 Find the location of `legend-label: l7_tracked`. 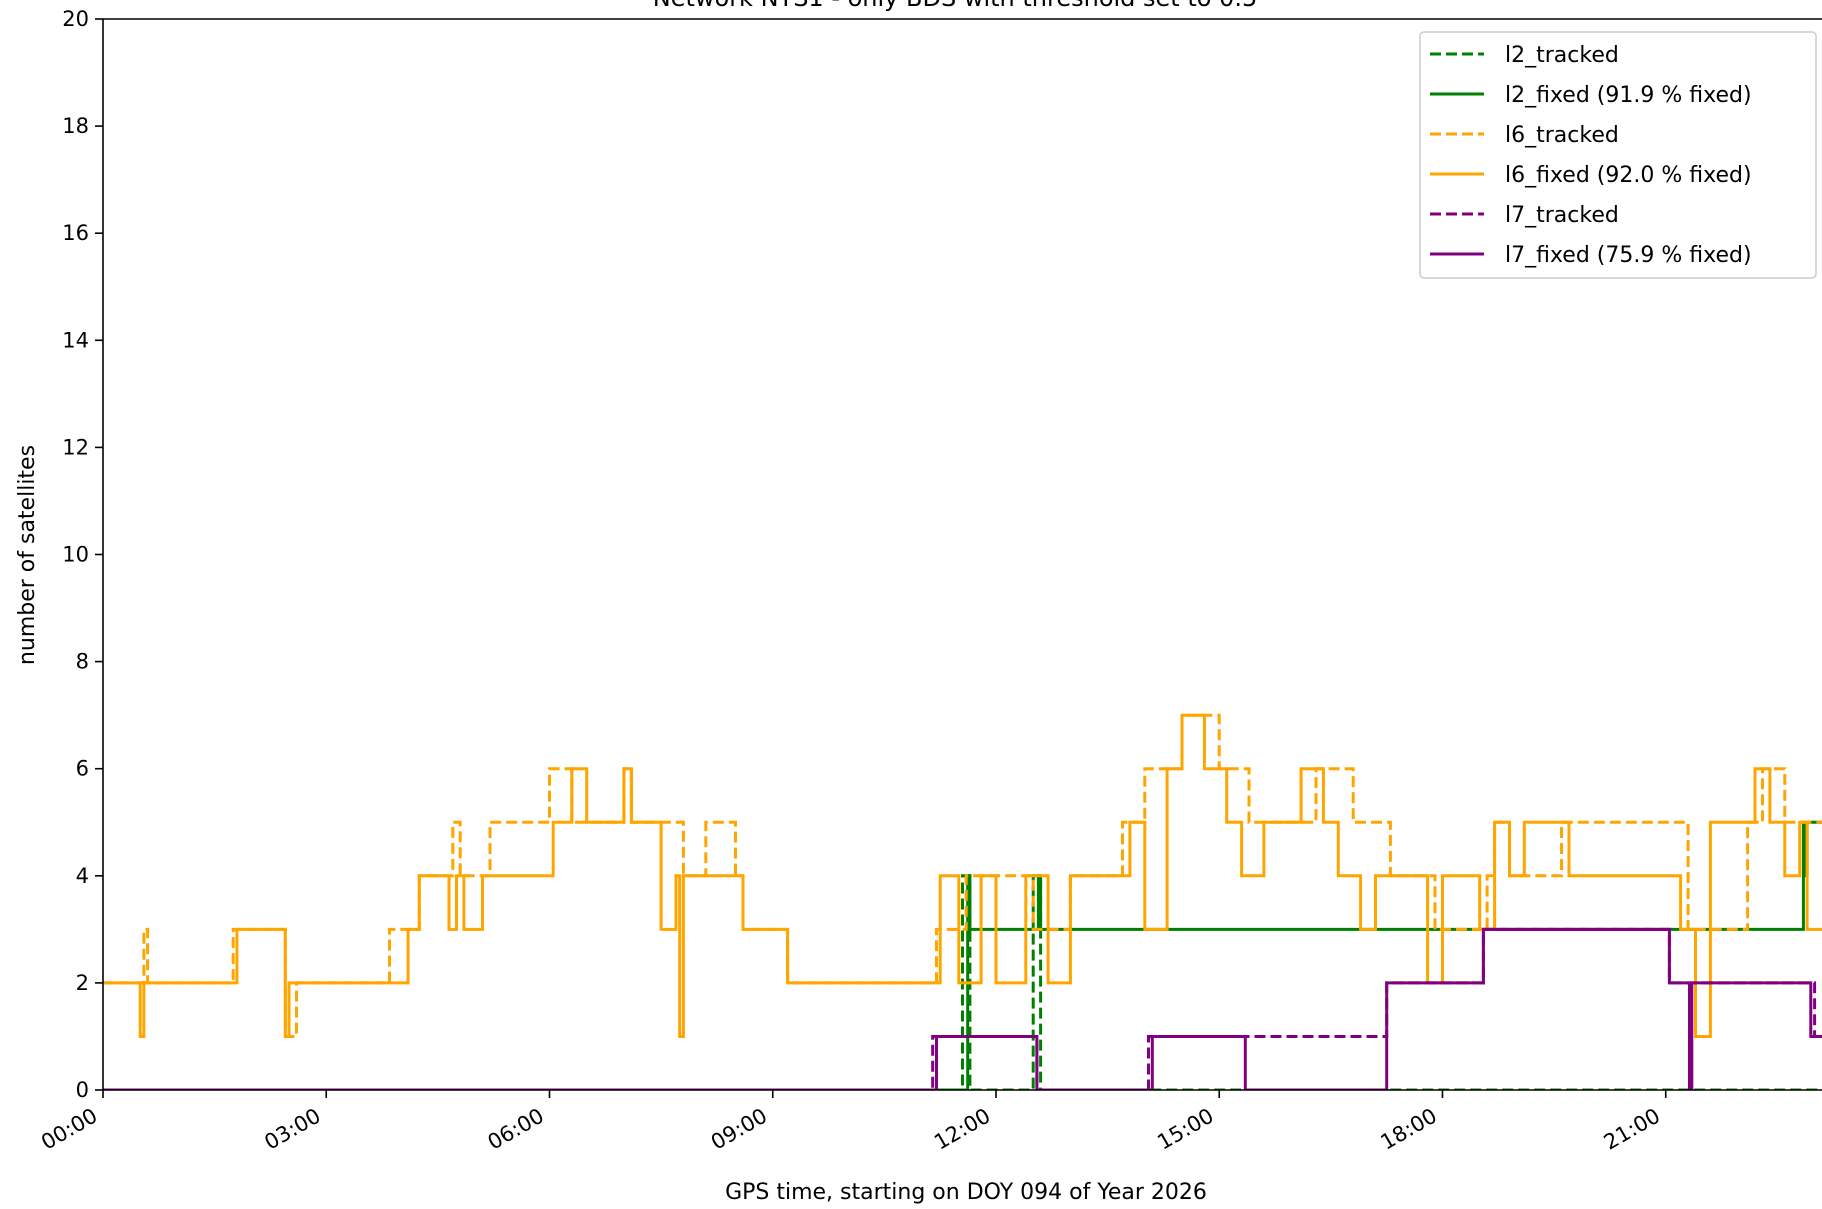

legend-label: l7_tracked is located at coordinates (1562, 215).